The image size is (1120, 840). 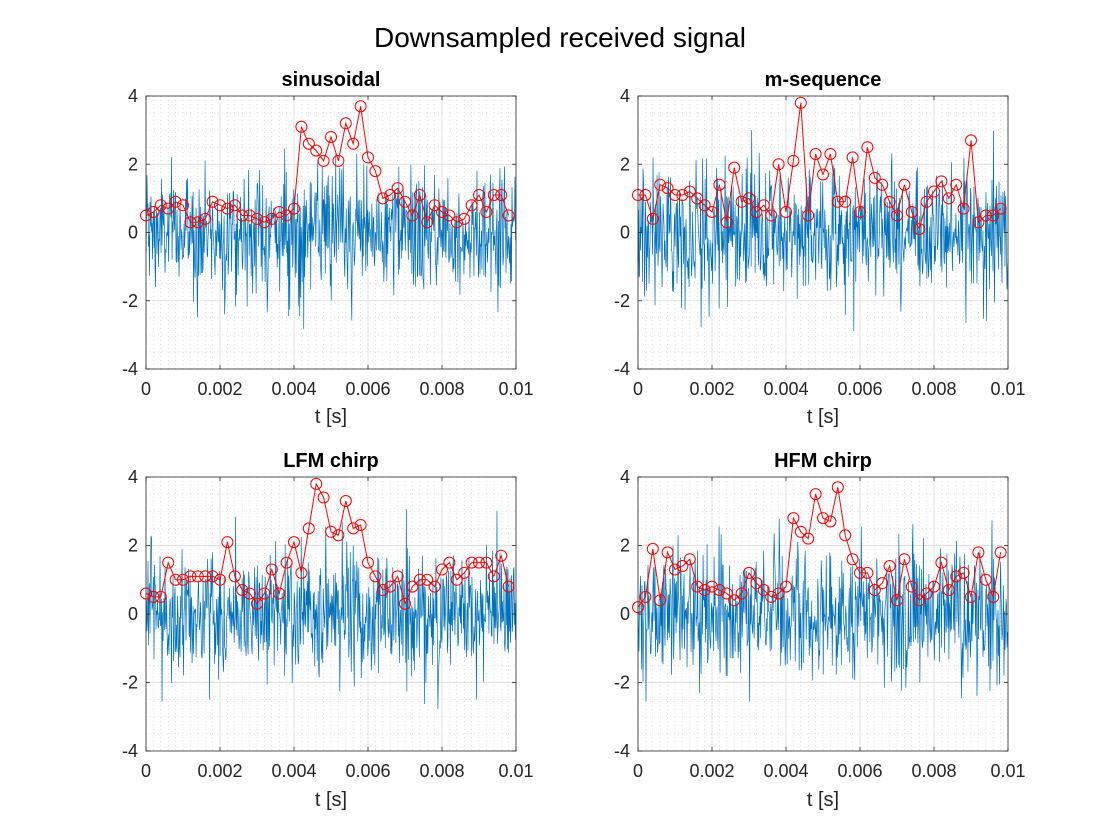 What do you see at coordinates (146, 771) in the screenshot?
I see `x-tick-label: 0` at bounding box center [146, 771].